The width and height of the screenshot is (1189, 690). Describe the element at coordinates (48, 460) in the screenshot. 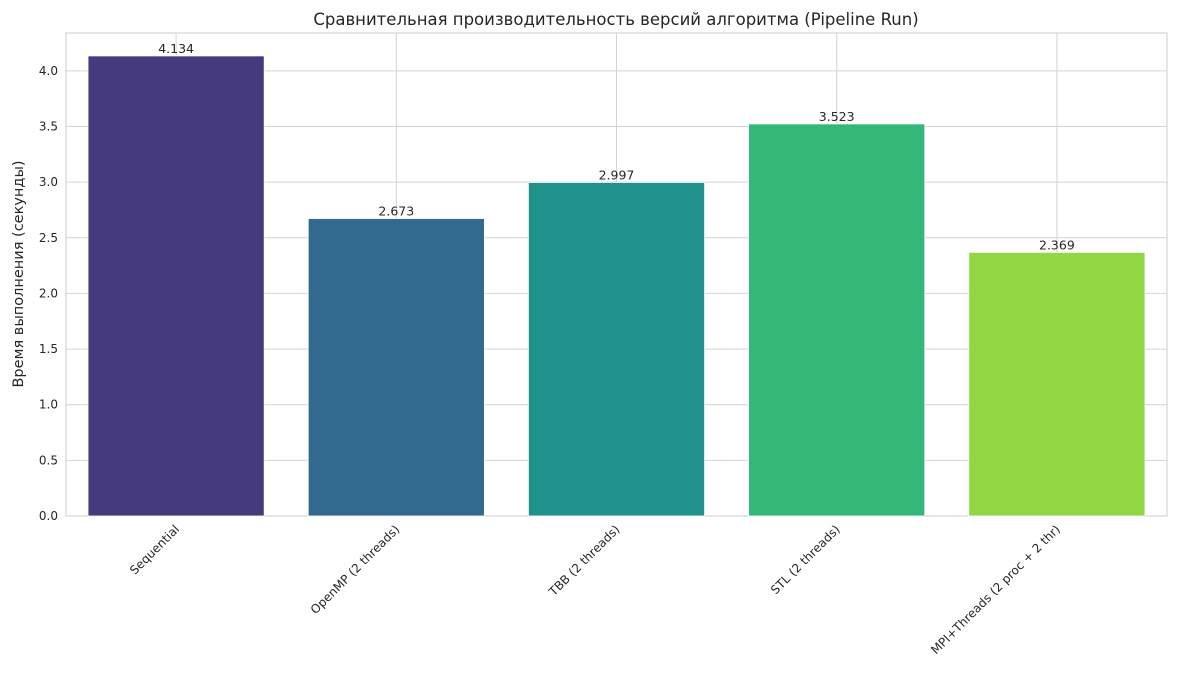

I see `y-tick-label: 0.5` at that location.